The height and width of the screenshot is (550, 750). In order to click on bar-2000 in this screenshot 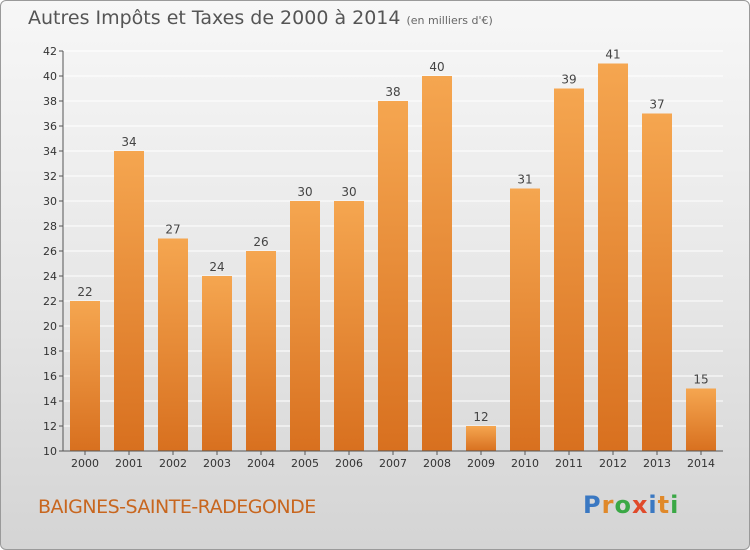, I will do `click(85, 376)`.